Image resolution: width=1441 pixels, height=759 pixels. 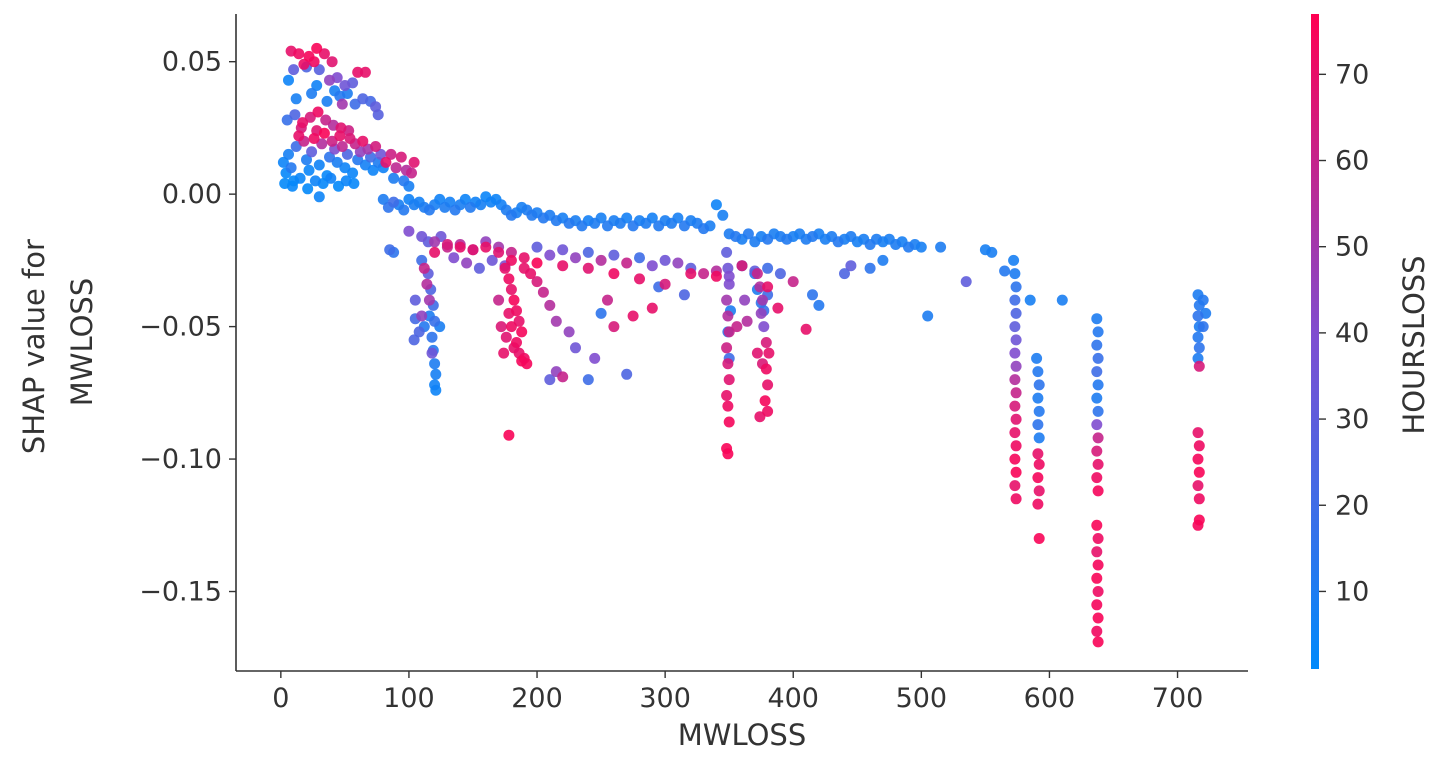 I want to click on colorbar-tick-label: 10, so click(x=1352, y=591).